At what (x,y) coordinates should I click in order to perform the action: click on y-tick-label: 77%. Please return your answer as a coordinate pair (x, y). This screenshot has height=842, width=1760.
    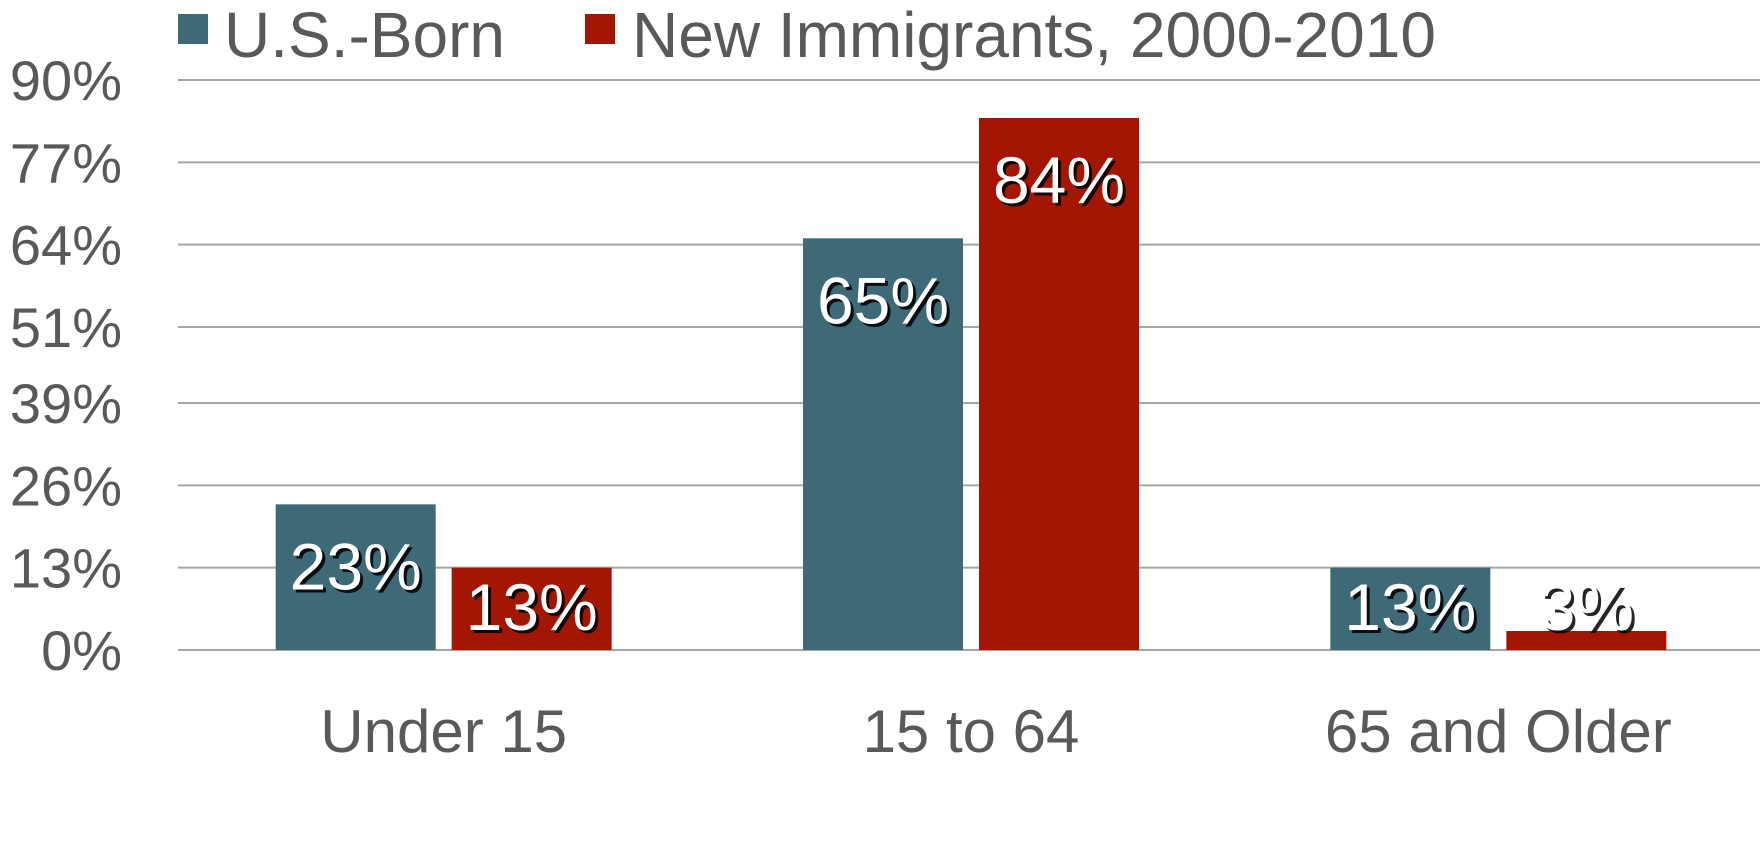
    Looking at the image, I should click on (66, 162).